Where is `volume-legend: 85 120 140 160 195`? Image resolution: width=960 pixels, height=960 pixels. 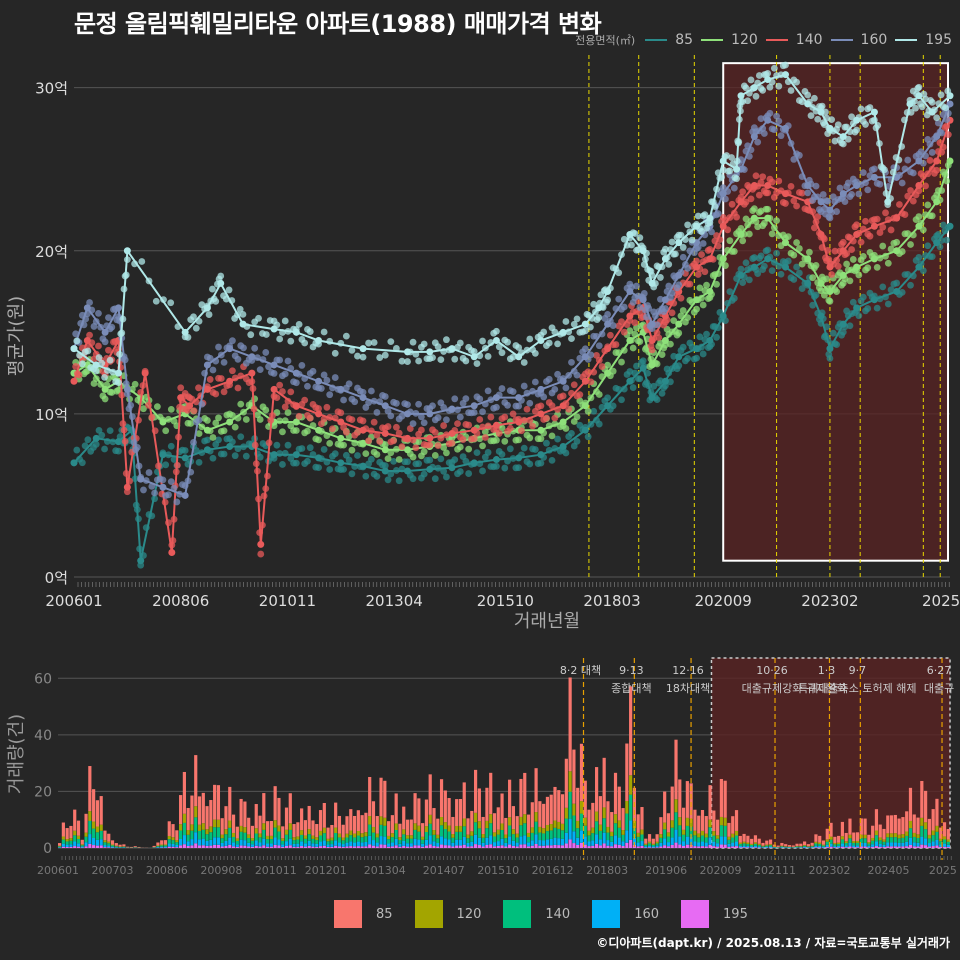 volume-legend: 85 120 140 160 195 is located at coordinates (541, 914).